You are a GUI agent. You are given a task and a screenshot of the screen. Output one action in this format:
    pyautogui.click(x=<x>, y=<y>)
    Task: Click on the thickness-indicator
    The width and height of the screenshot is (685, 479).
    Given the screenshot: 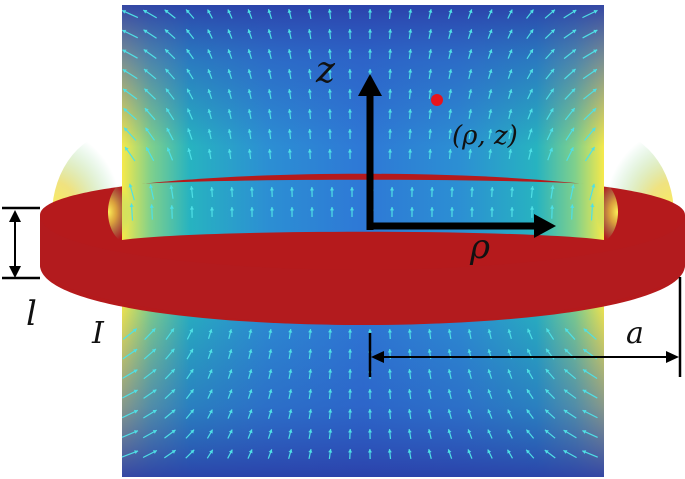 What is the action you would take?
    pyautogui.click(x=21, y=243)
    